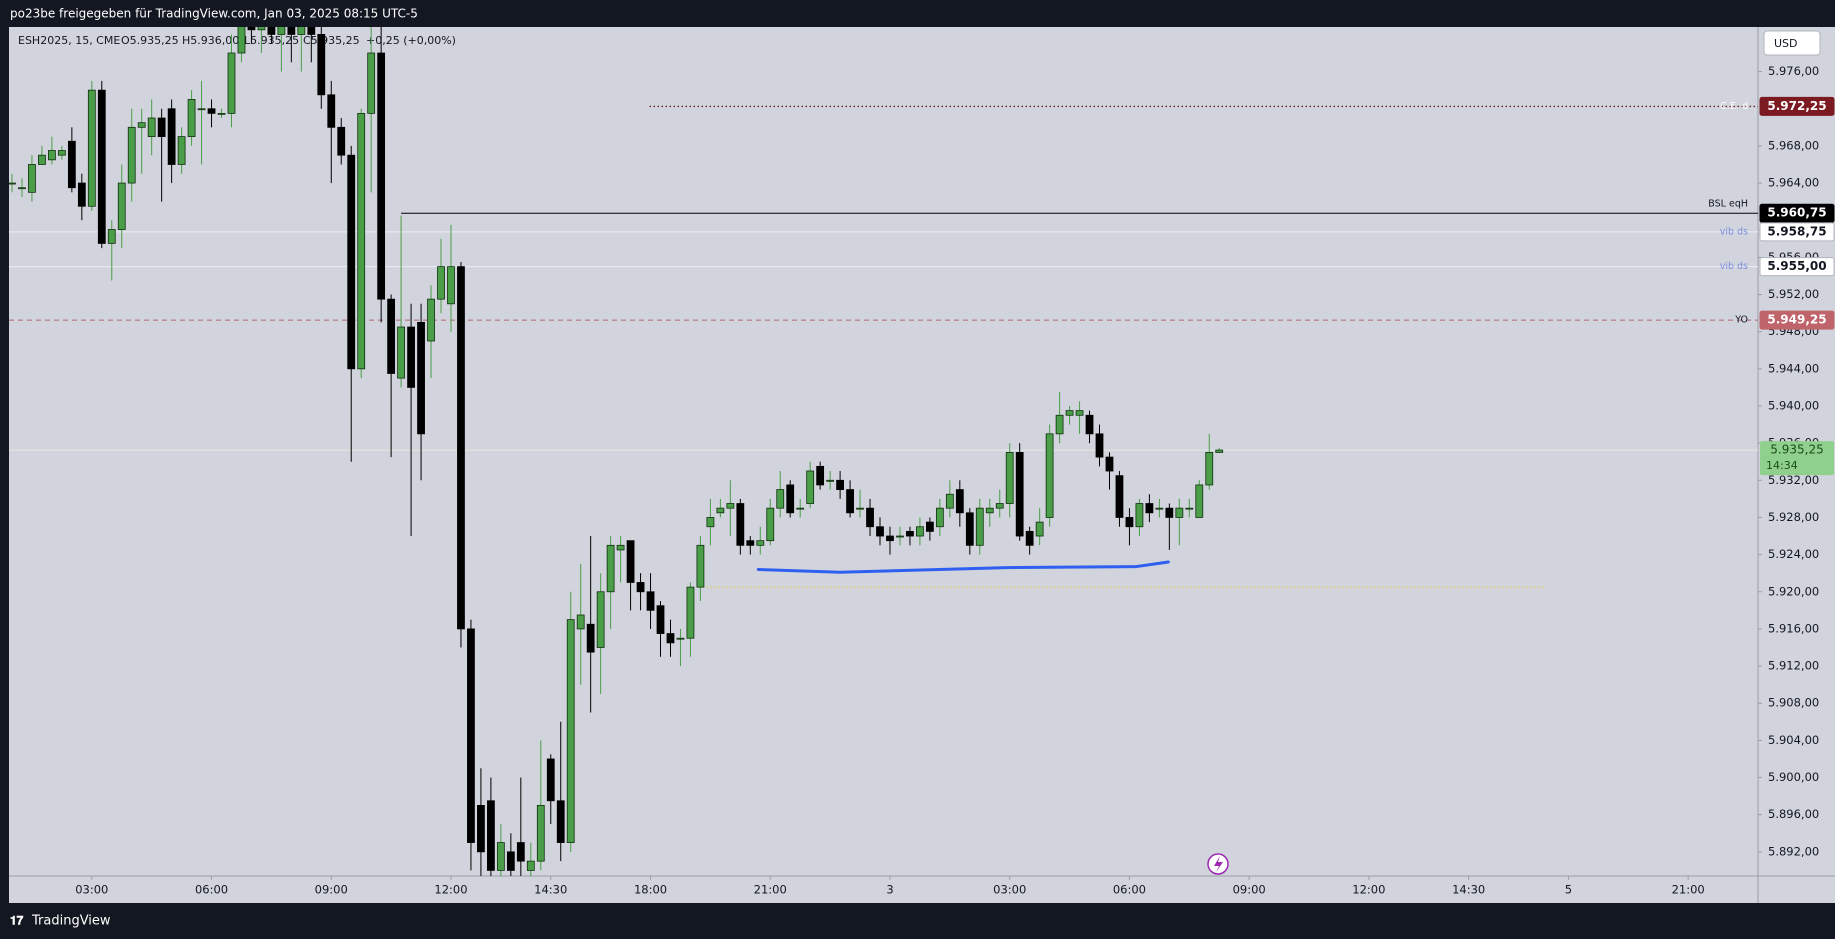 The width and height of the screenshot is (1835, 939). Describe the element at coordinates (1793, 740) in the screenshot. I see `y-tick-label: 5.904,00` at that location.